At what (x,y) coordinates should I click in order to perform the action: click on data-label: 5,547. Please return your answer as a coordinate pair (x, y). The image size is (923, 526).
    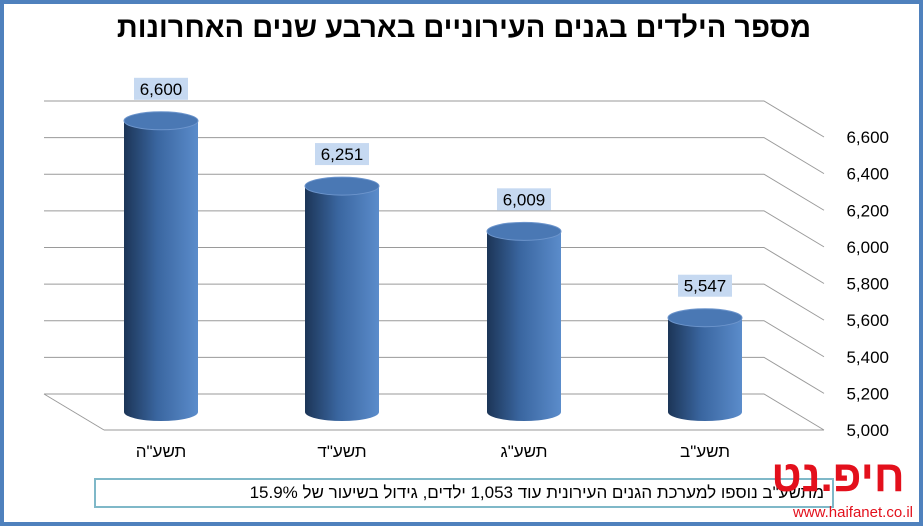
    Looking at the image, I should click on (705, 286).